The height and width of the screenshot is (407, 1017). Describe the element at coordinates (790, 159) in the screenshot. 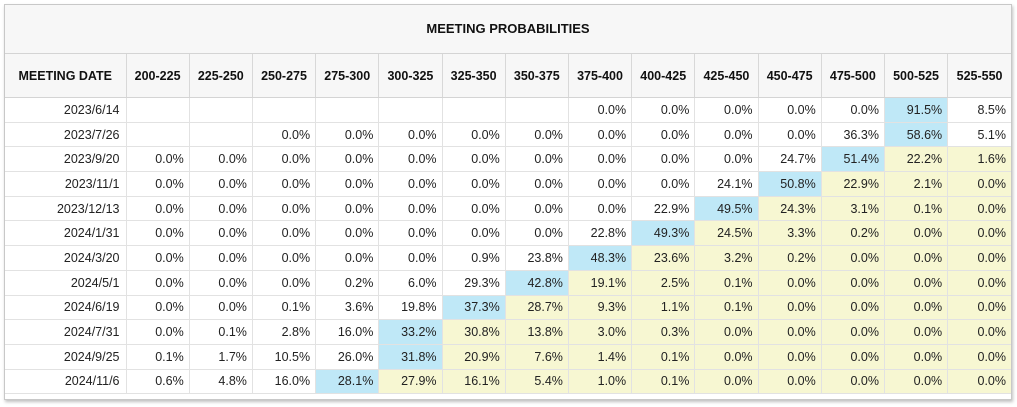

I see `probability-cell: 24.7%` at that location.